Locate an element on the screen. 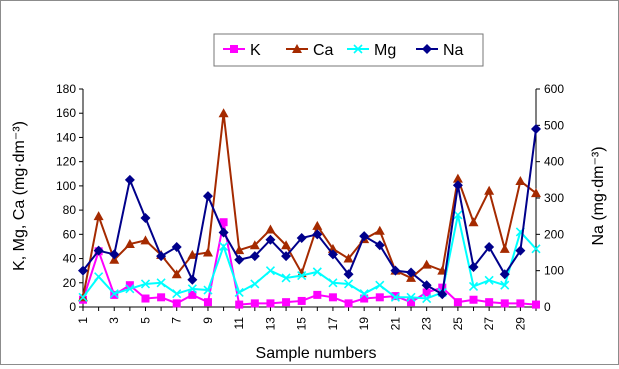 The height and width of the screenshot is (369, 619). x-tick-label: 9 is located at coordinates (208, 320).